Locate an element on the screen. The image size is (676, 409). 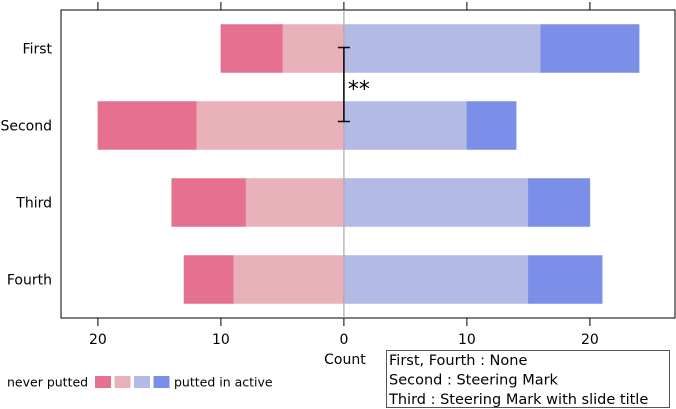
category-label-third: Third is located at coordinates (33, 204).